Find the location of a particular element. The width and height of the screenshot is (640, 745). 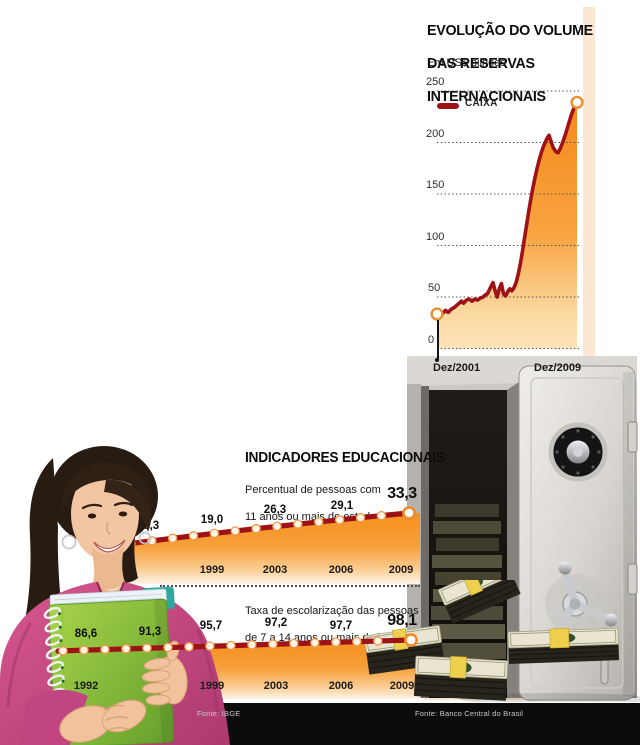

legend-caixa-label: CAIXA is located at coordinates (481, 103).